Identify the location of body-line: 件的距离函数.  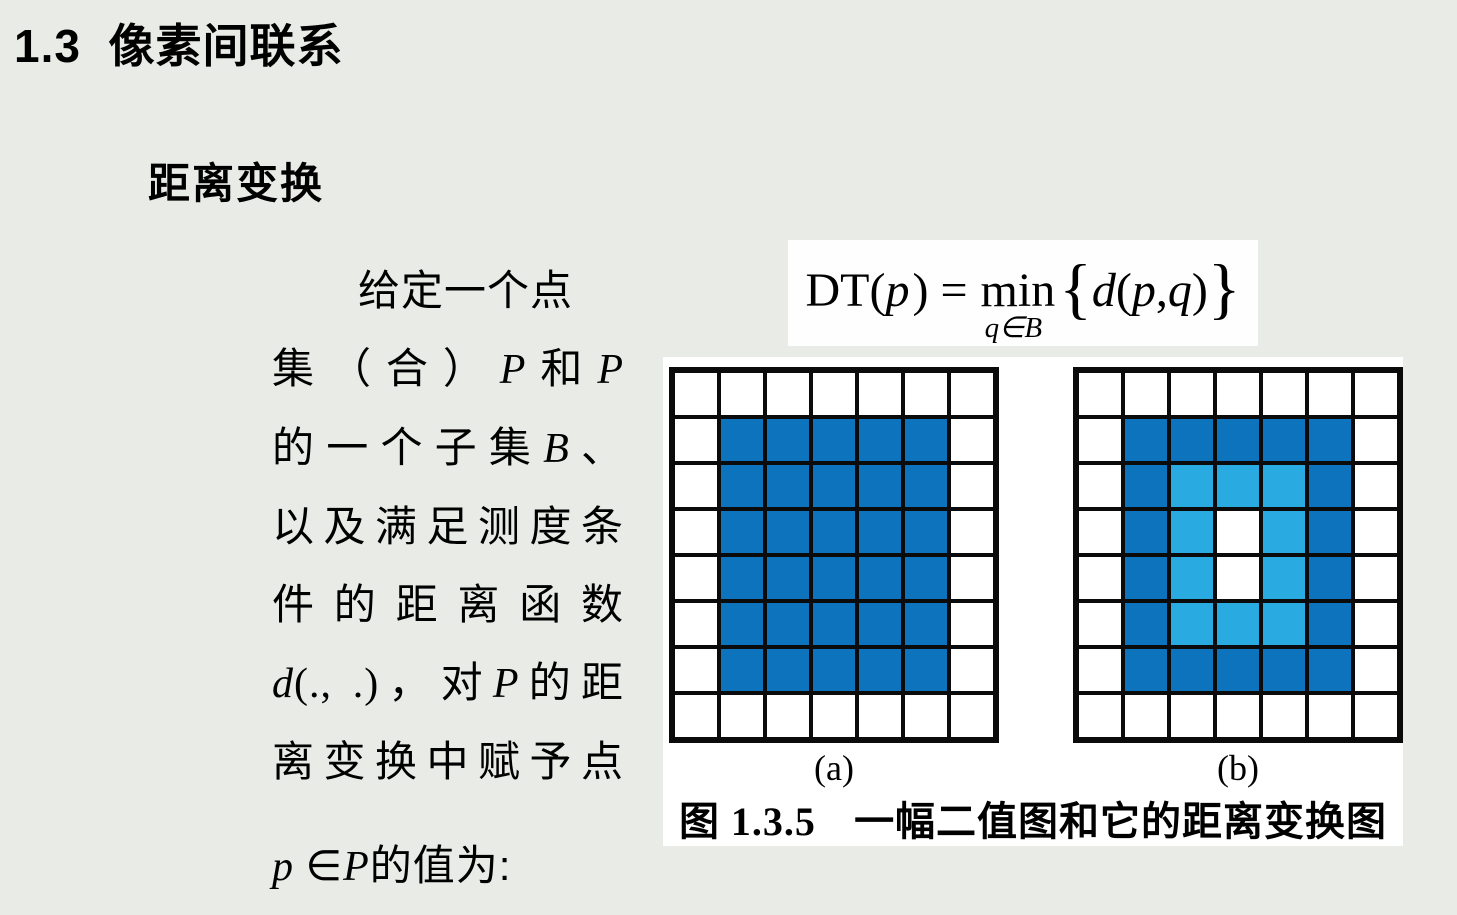
(448, 605).